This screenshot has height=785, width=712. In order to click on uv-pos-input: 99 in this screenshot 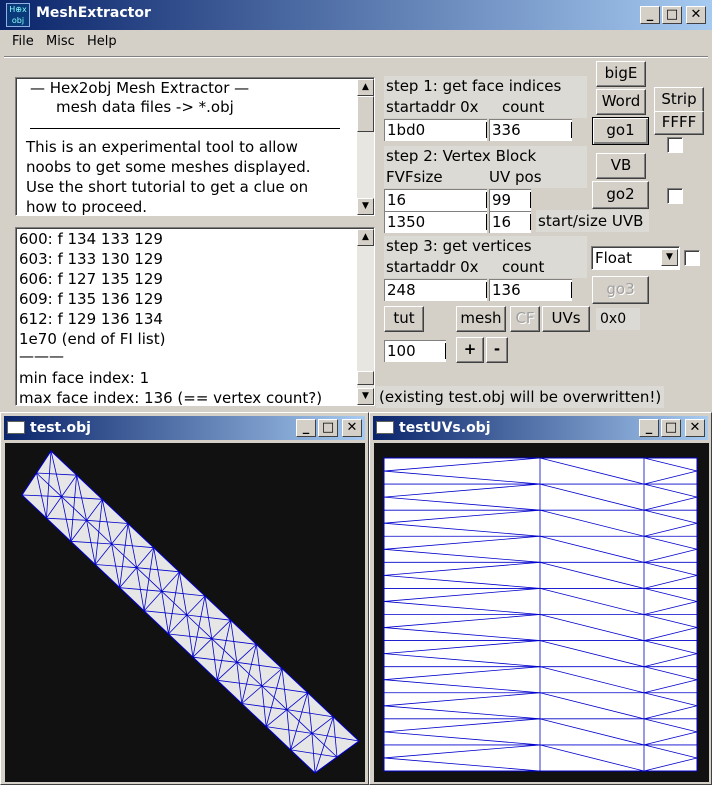, I will do `click(510, 200)`.